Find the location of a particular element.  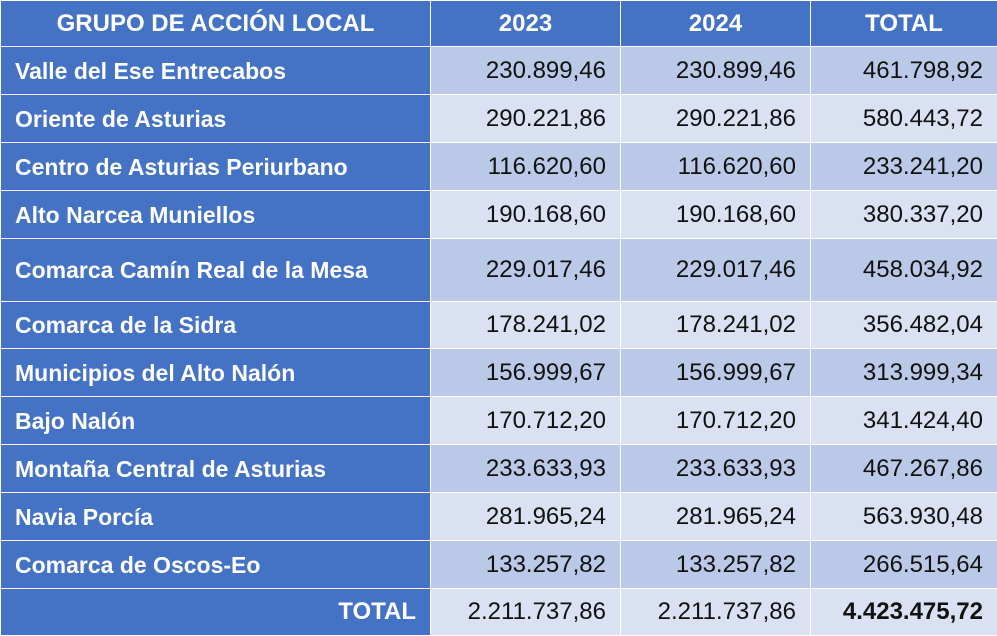

total-label: TOTAL is located at coordinates (216, 612).